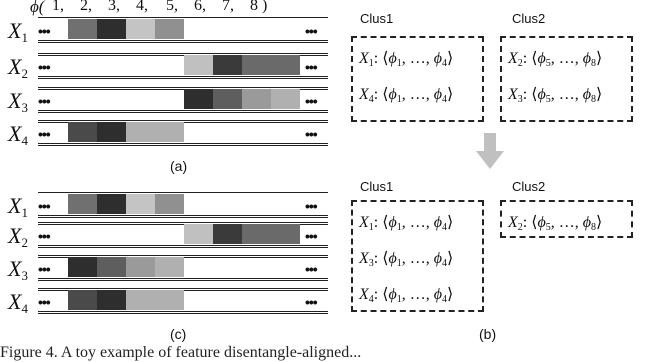  What do you see at coordinates (44, 236) in the screenshot?
I see `panel-c-row-2-leading-ellipsis: •••` at bounding box center [44, 236].